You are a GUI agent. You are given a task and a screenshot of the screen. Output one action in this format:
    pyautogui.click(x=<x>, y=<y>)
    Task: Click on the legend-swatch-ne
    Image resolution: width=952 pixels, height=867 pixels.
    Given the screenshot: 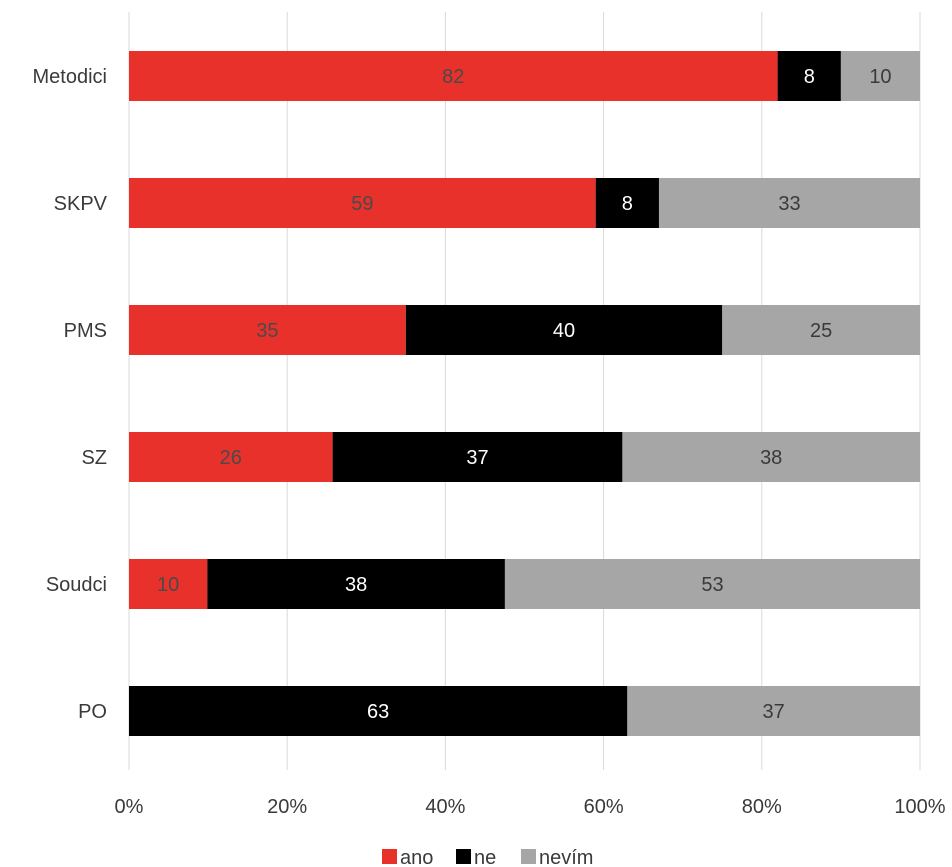 What is the action you would take?
    pyautogui.click(x=463, y=856)
    